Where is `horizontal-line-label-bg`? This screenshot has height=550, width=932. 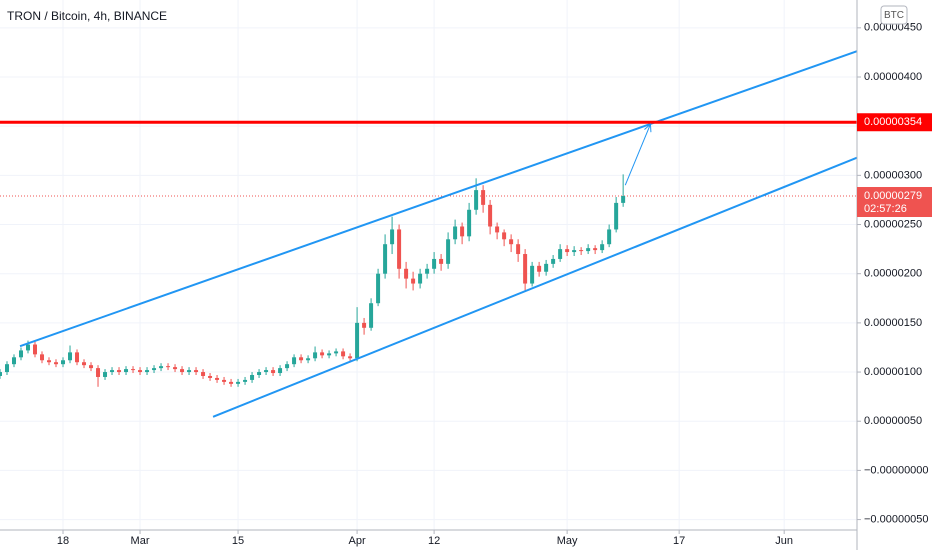
horizontal-line-label-bg is located at coordinates (894, 122).